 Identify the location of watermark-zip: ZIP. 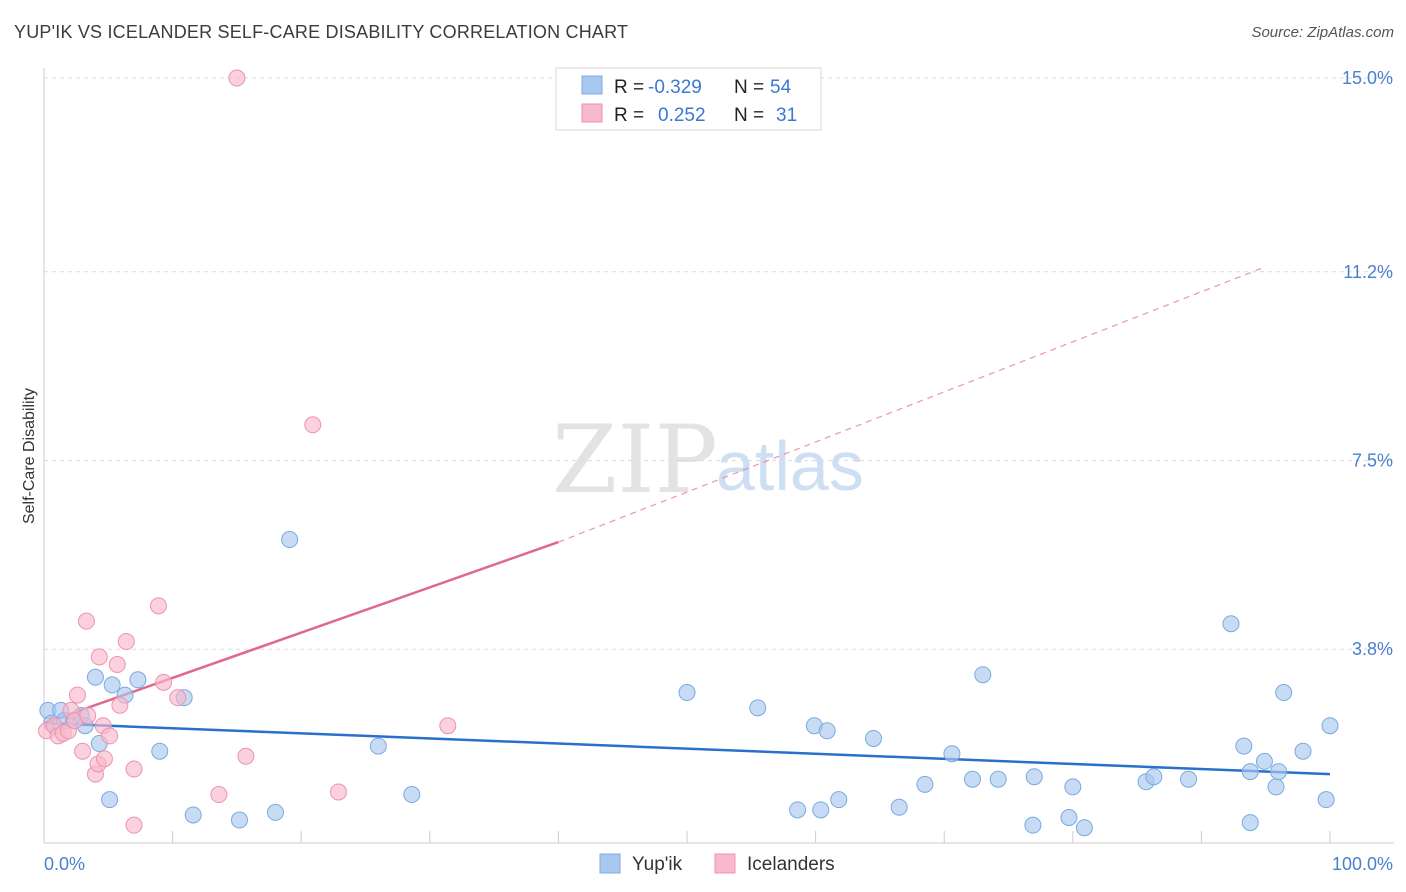
(635, 460).